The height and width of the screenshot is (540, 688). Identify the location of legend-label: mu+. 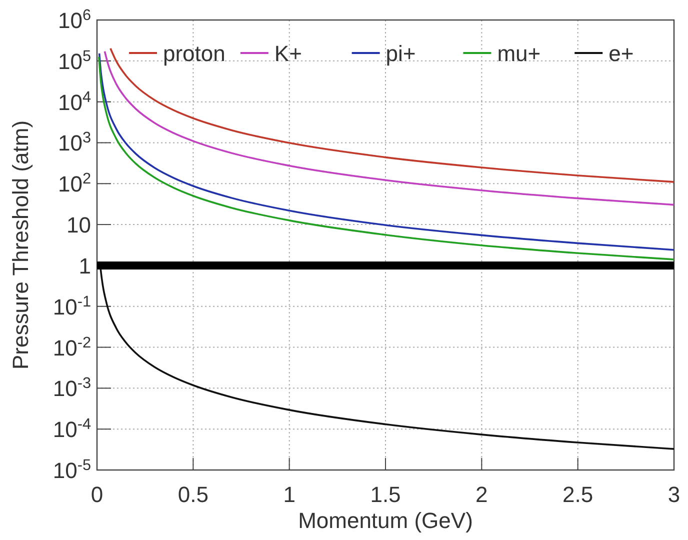
(519, 53).